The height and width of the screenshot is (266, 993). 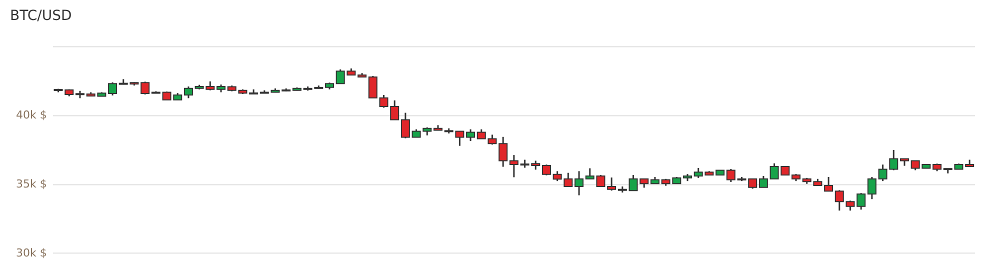 What do you see at coordinates (31, 183) in the screenshot?
I see `y-tick-label: 35k $` at bounding box center [31, 183].